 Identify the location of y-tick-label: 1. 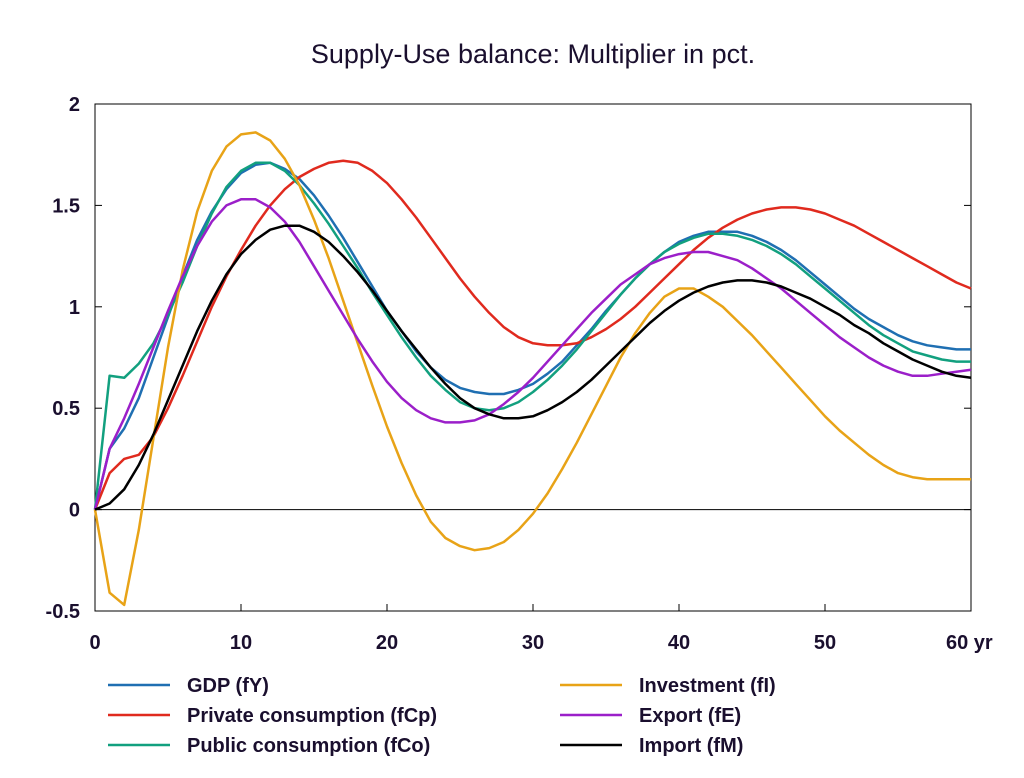
(74, 308).